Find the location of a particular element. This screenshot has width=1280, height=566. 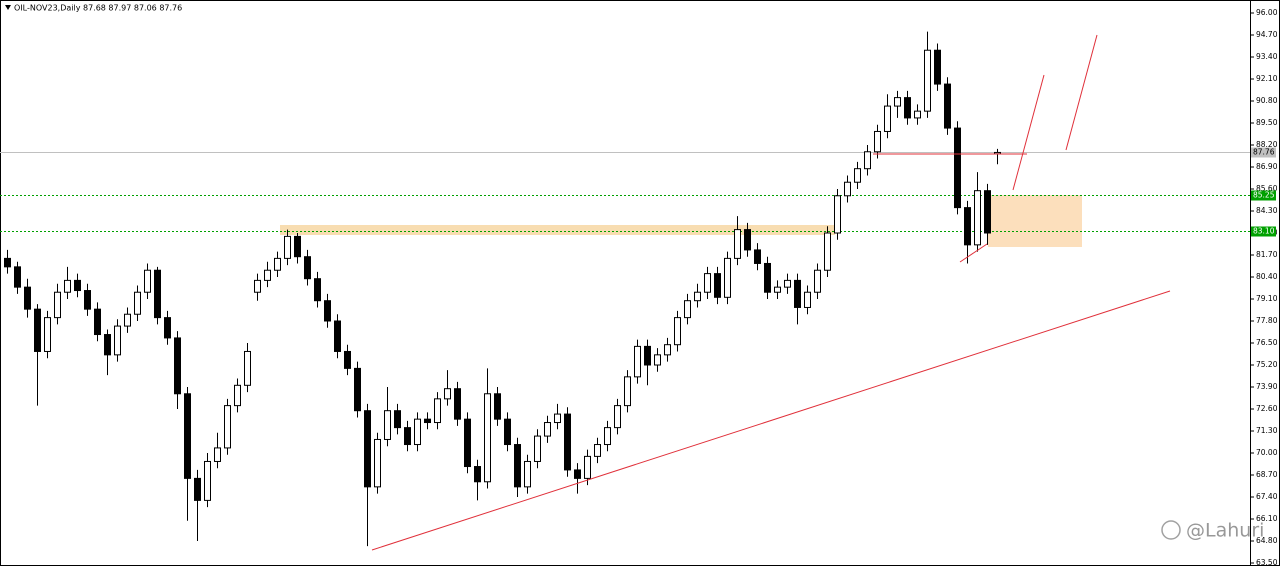

y-tick-label: 79.10 is located at coordinates (1267, 298).